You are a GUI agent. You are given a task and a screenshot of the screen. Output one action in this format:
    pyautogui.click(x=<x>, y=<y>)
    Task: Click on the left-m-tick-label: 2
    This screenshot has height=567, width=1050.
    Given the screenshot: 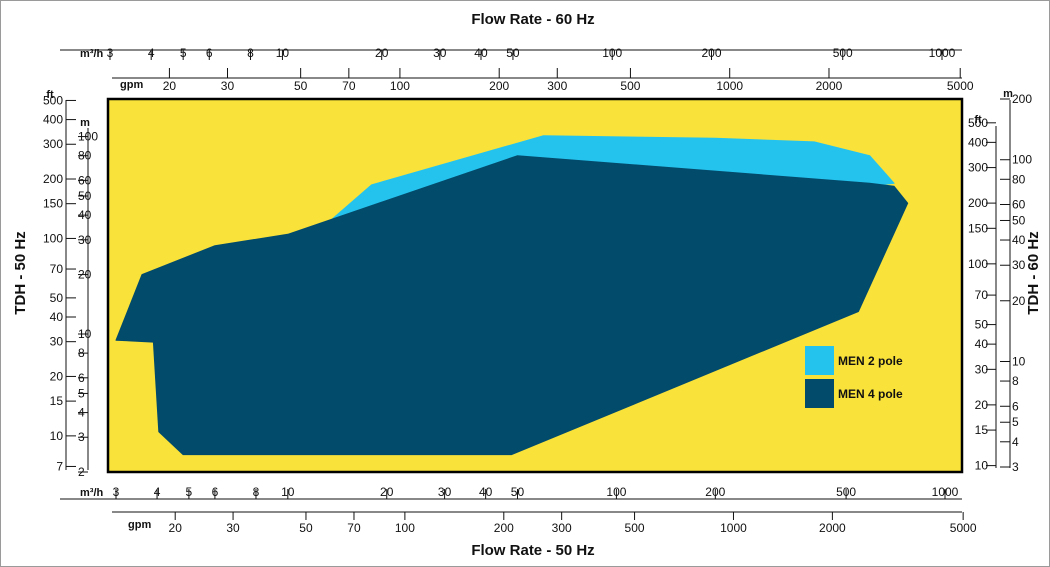 What is the action you would take?
    pyautogui.click(x=81, y=472)
    